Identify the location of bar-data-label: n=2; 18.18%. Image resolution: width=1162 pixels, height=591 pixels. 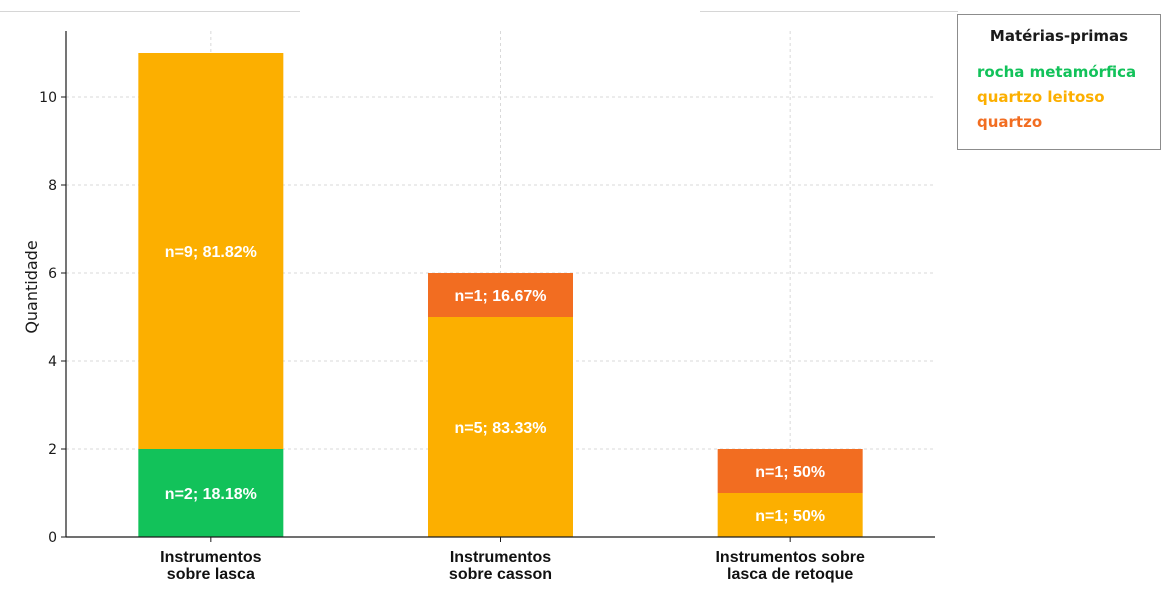
(211, 494).